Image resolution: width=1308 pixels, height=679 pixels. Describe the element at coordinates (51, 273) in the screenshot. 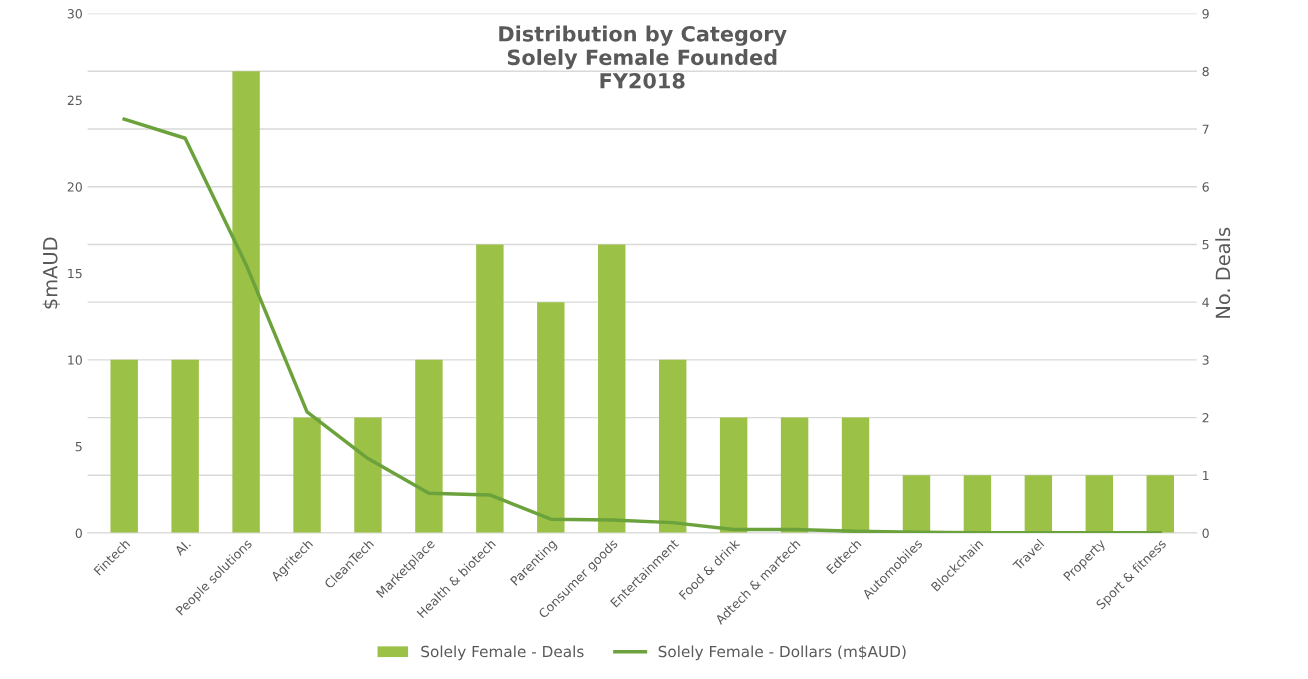

I see `y-axis-title: $mAUD` at that location.